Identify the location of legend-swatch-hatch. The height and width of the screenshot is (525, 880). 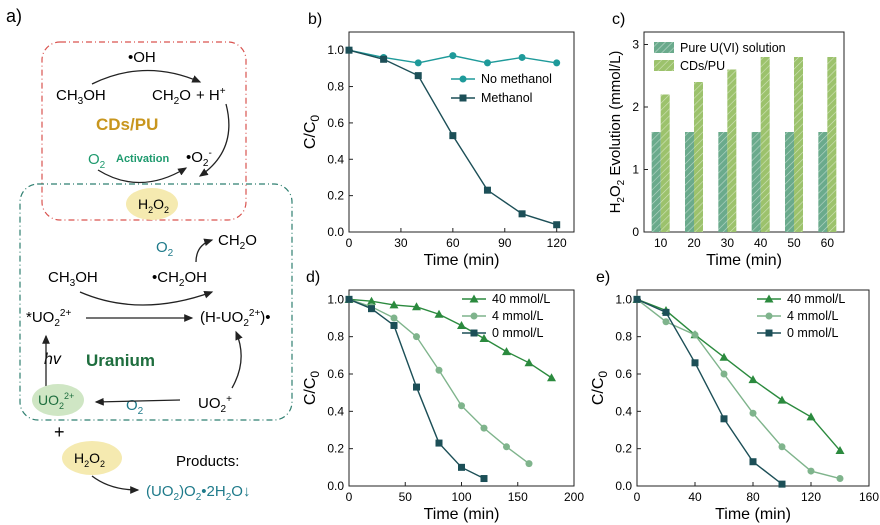
(664, 47).